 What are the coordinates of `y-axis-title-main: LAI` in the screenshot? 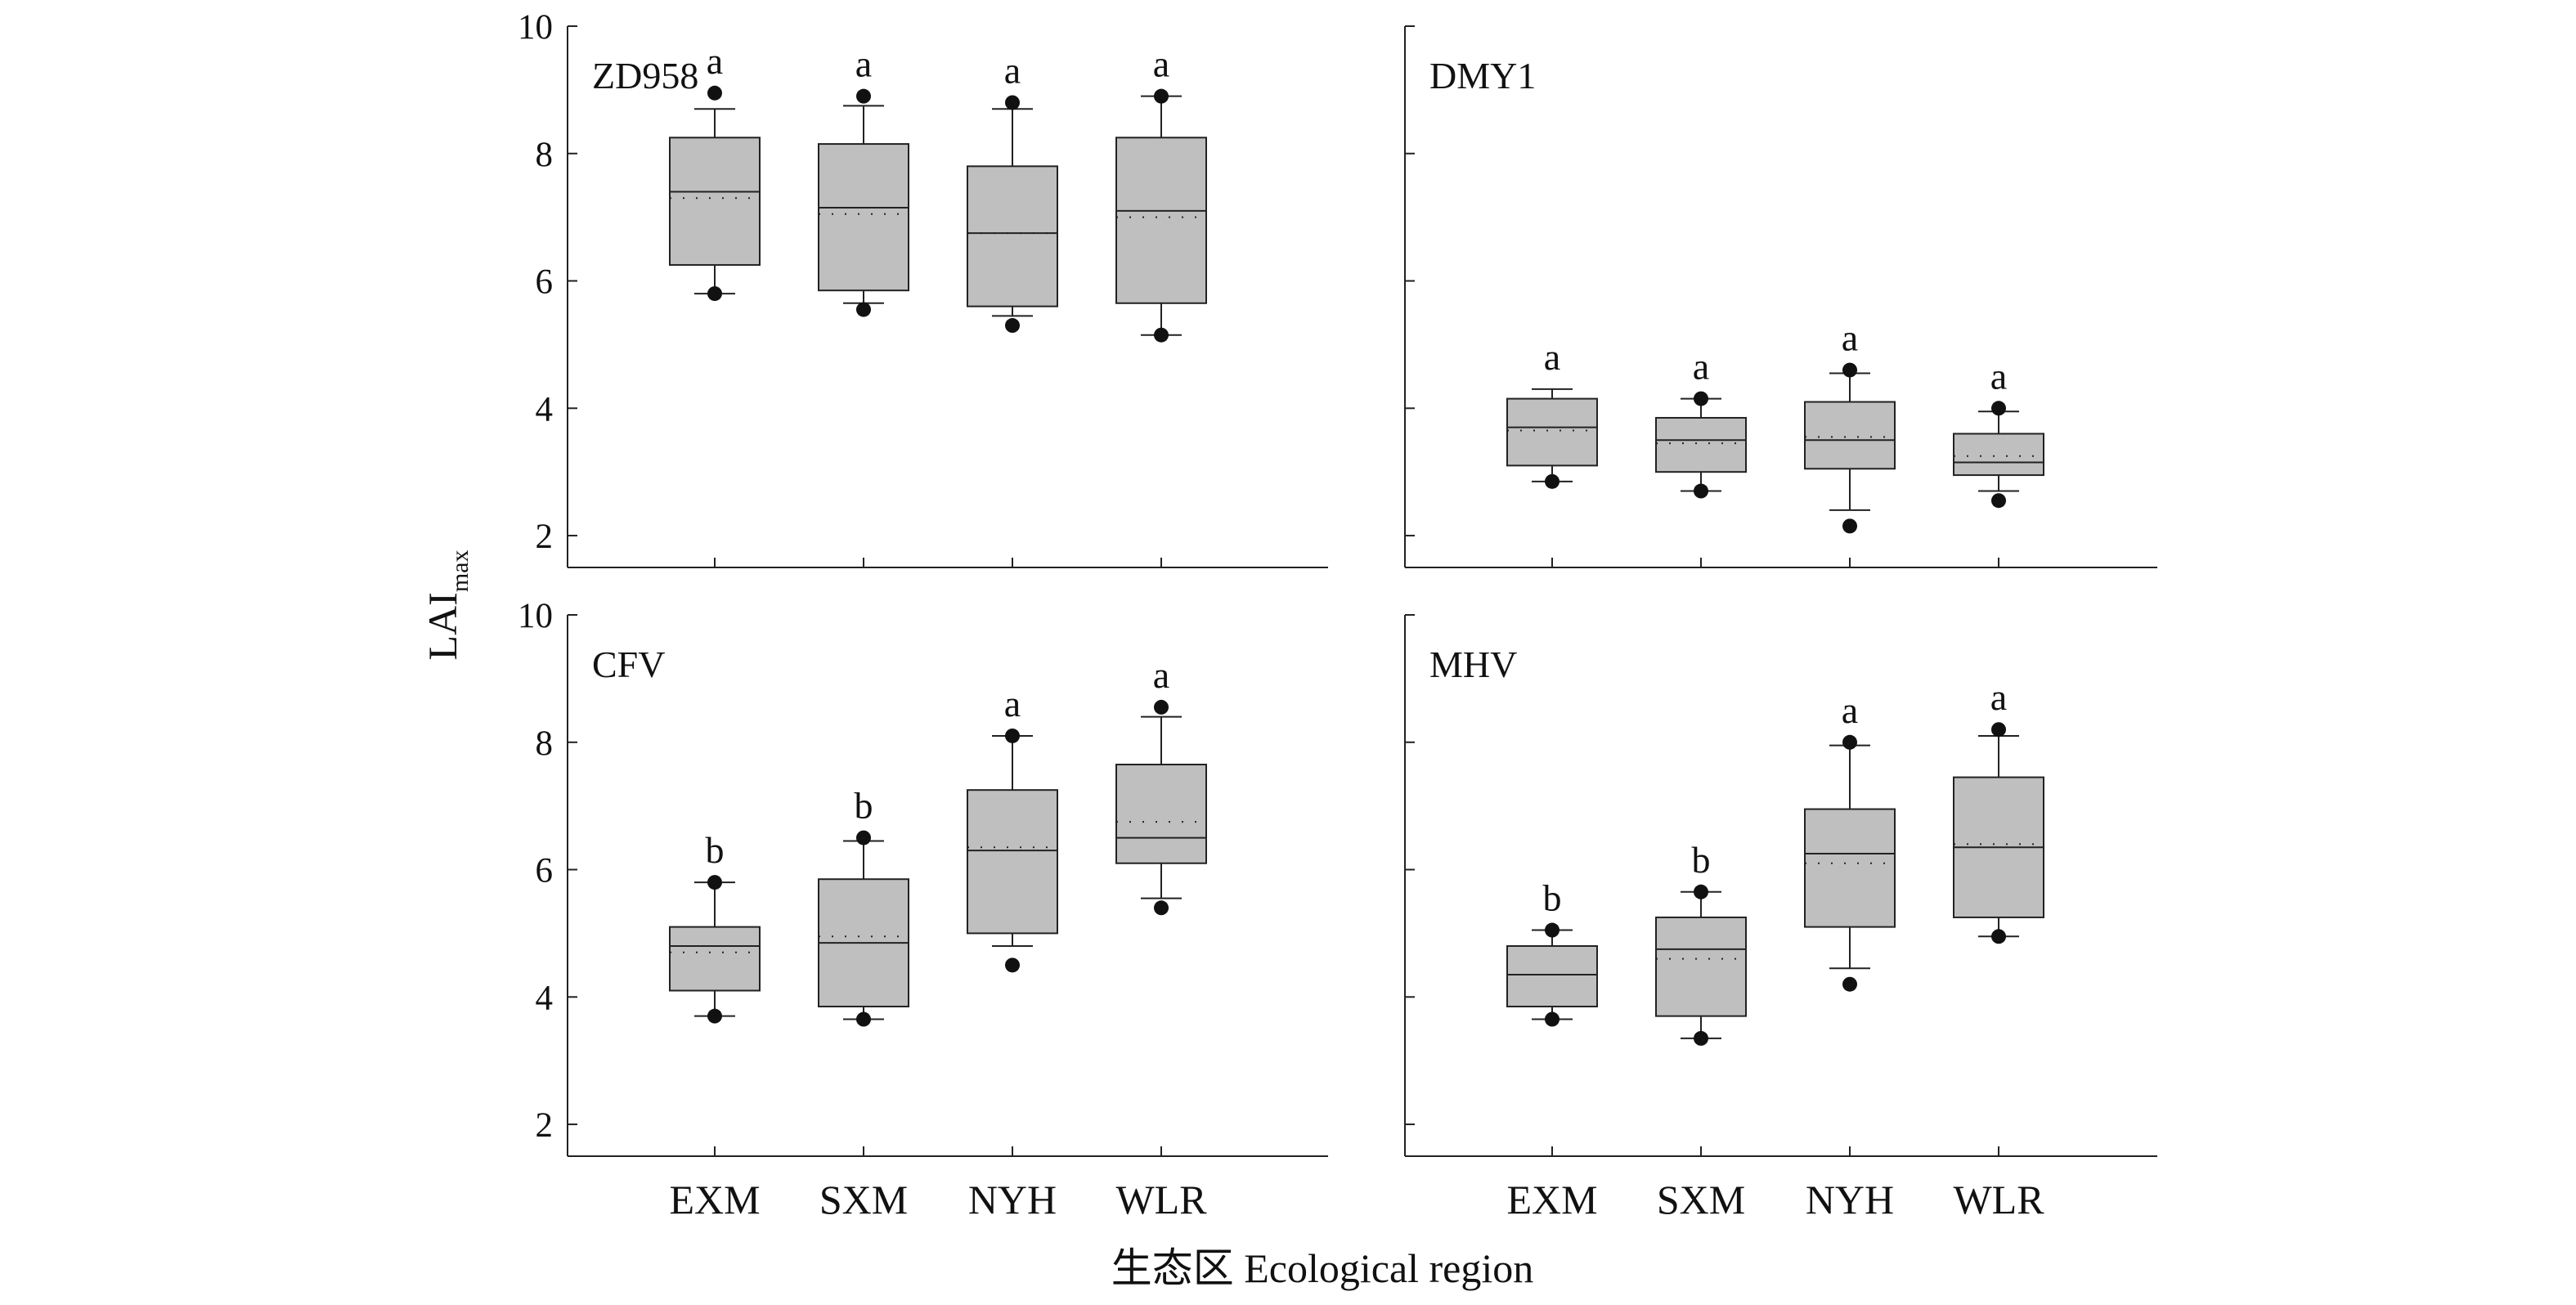 It's located at (443, 626).